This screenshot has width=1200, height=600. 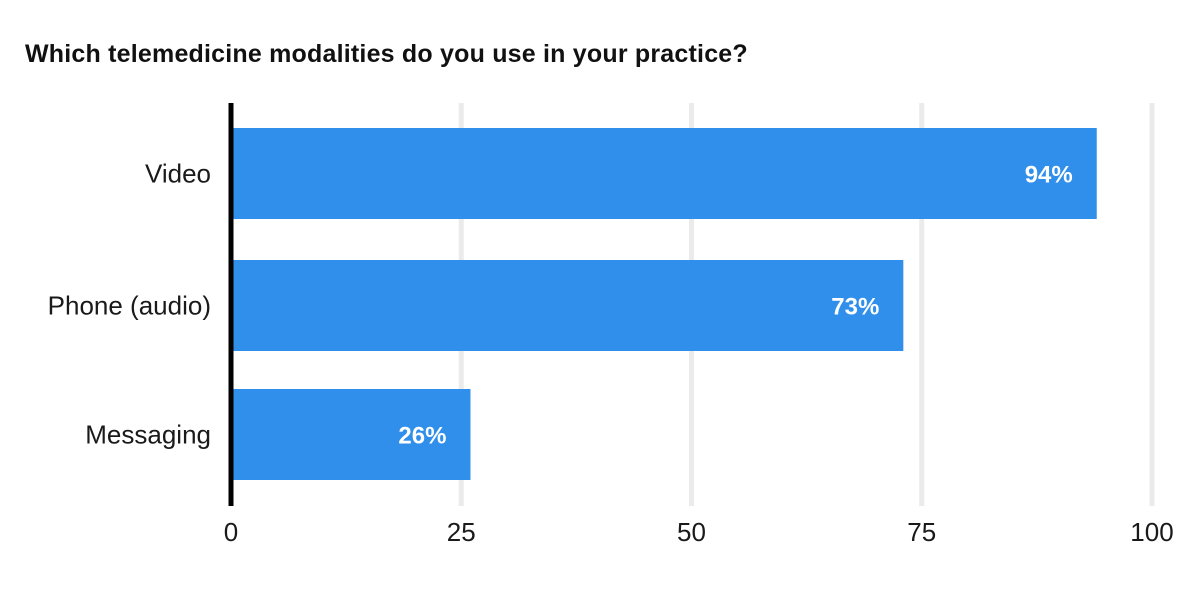 I want to click on x-tick-label: 100, so click(x=1151, y=532).